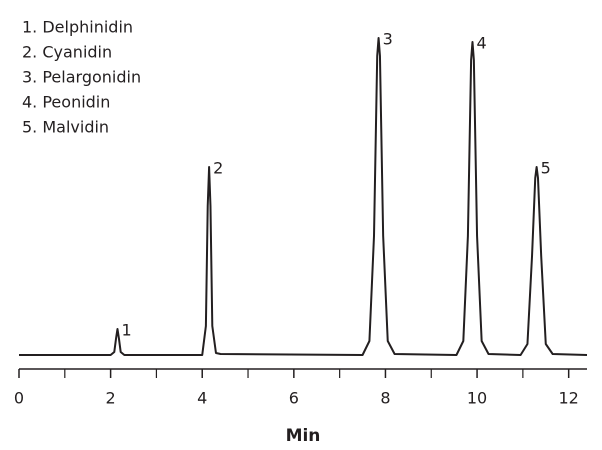  I want to click on x-tick-label: 6, so click(294, 398).